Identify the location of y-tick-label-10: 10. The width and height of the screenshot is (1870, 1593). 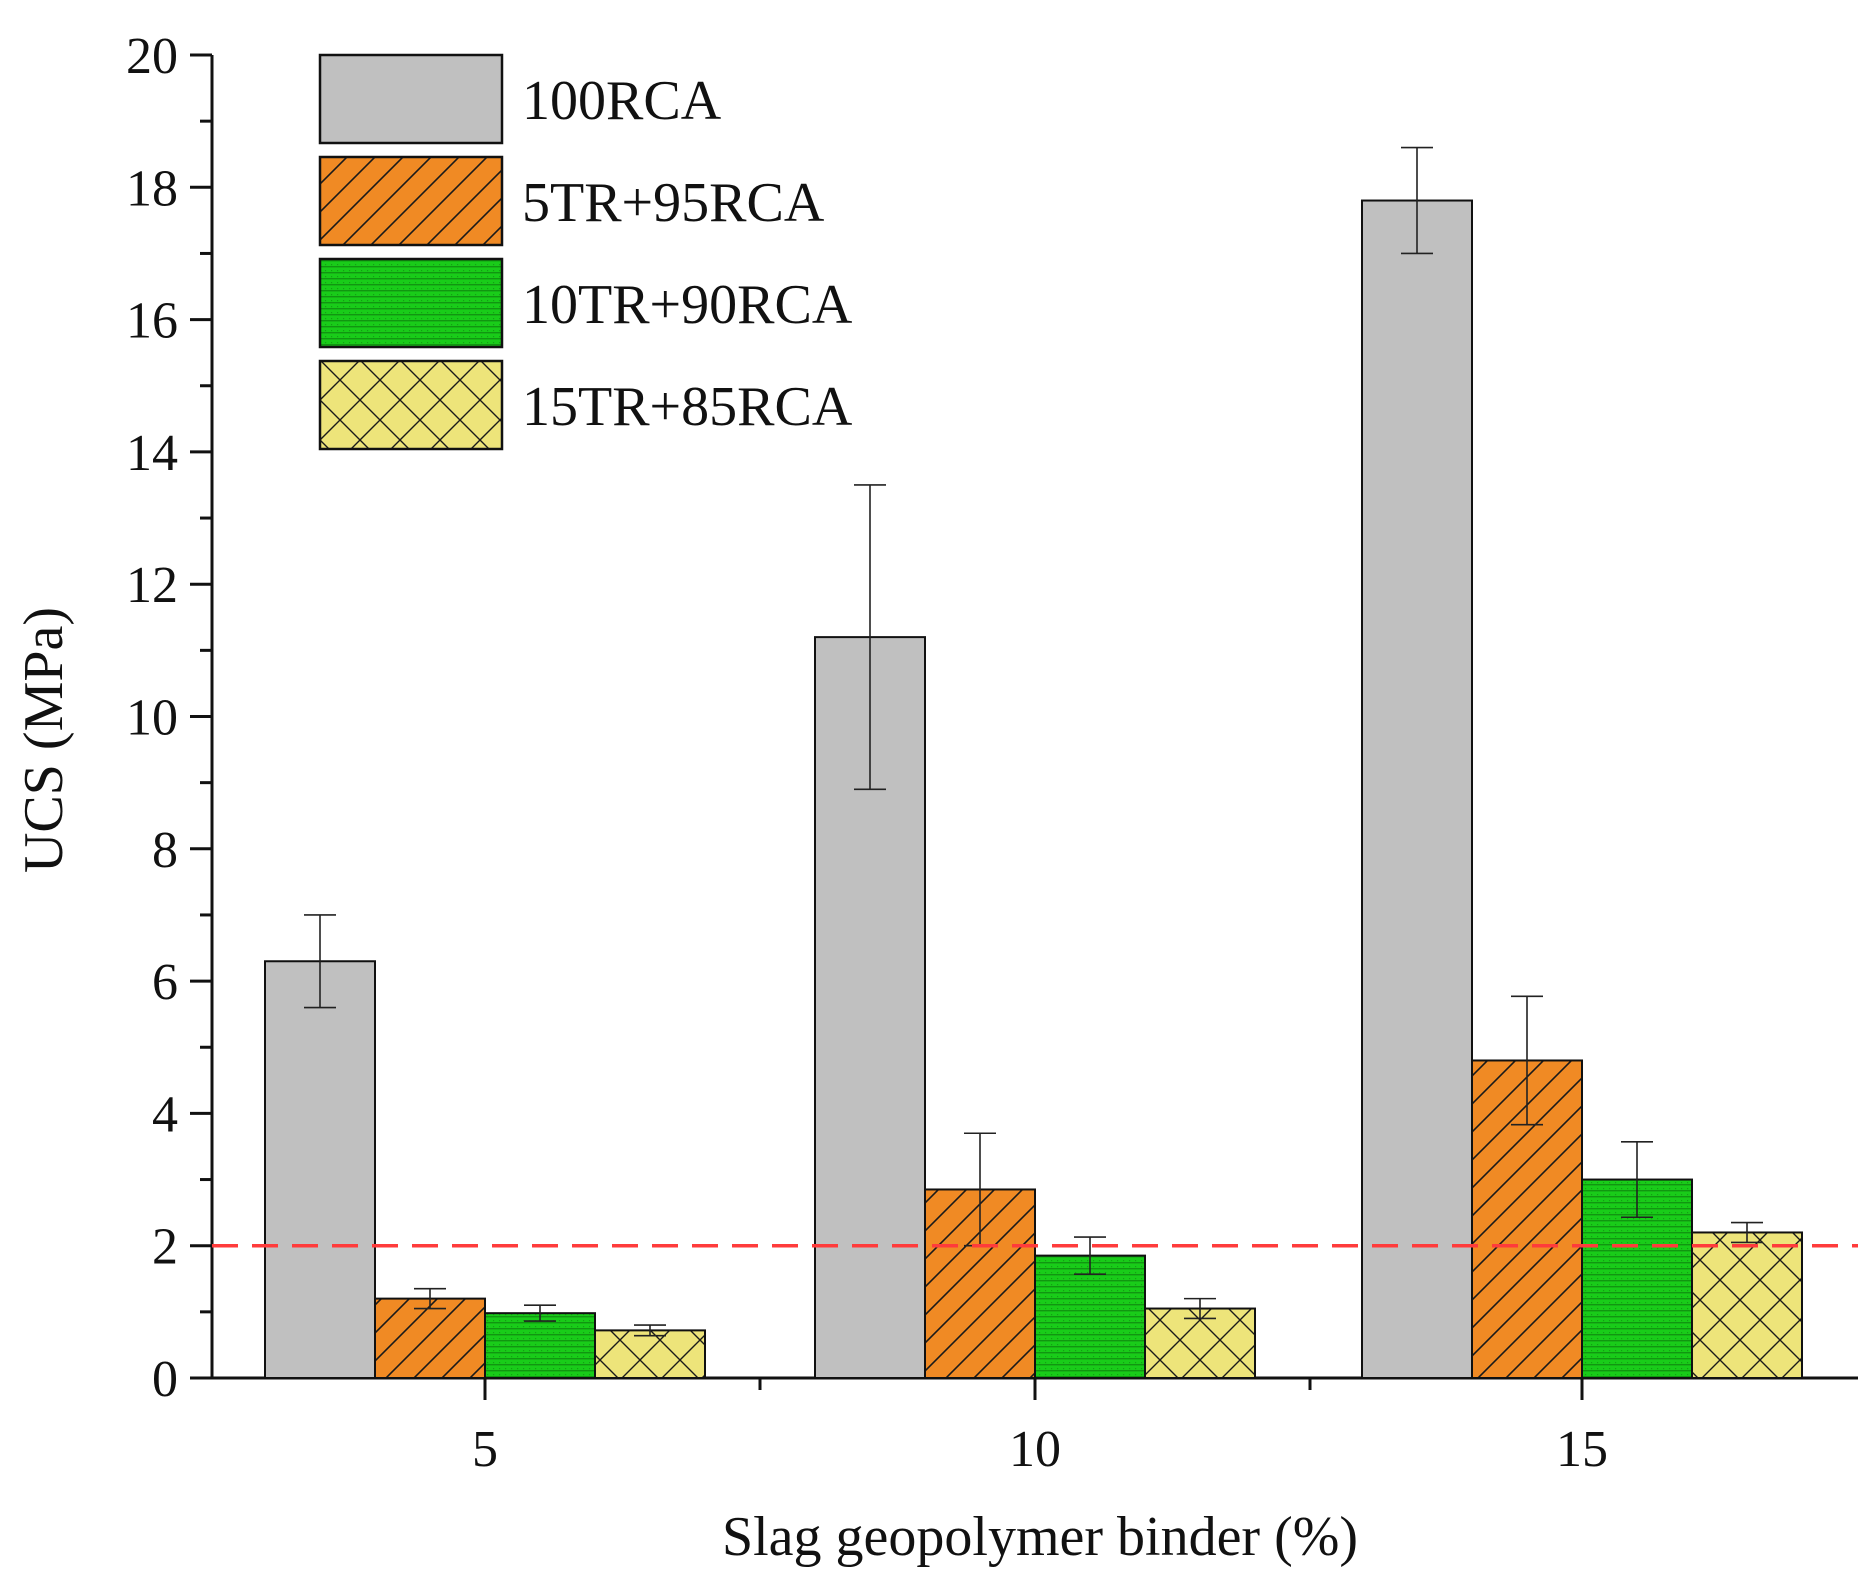
(152, 718).